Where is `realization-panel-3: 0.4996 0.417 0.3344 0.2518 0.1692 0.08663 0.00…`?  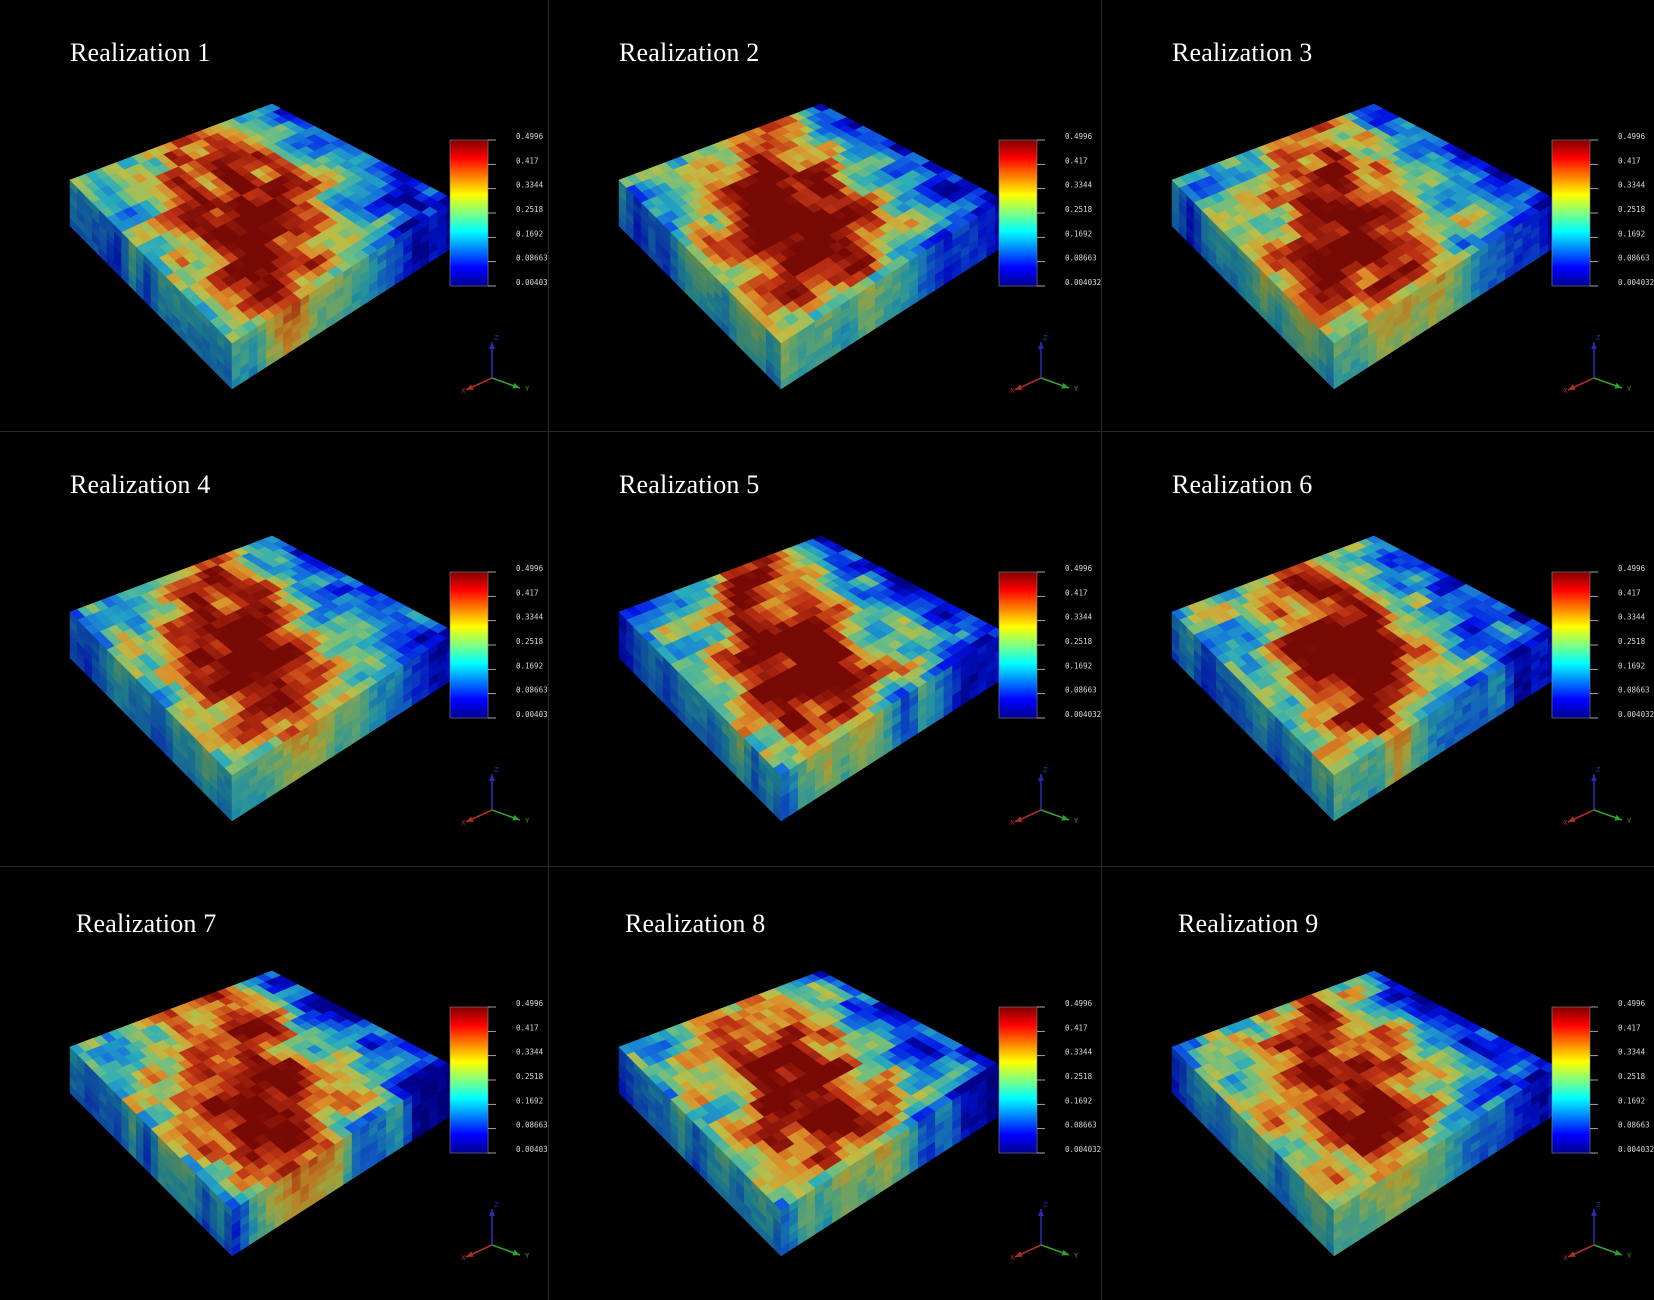 realization-panel-3: 0.4996 0.417 0.3344 0.2518 0.1692 0.08663 0.00… is located at coordinates (1378, 216).